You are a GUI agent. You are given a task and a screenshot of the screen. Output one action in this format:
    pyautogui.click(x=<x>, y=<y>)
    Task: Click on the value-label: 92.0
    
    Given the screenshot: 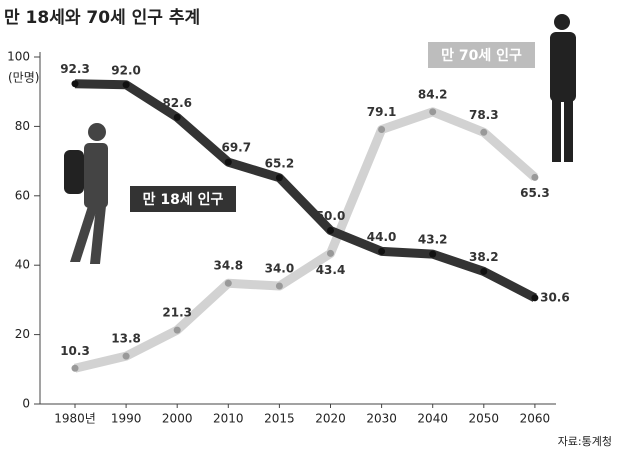 What is the action you would take?
    pyautogui.click(x=126, y=70)
    